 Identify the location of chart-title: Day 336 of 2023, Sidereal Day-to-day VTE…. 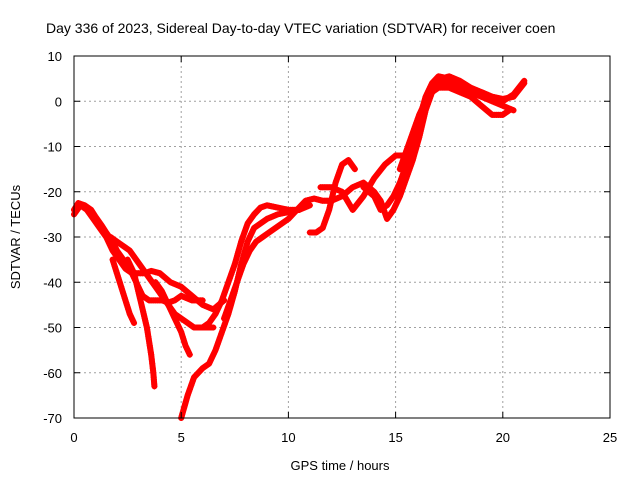
(300, 28).